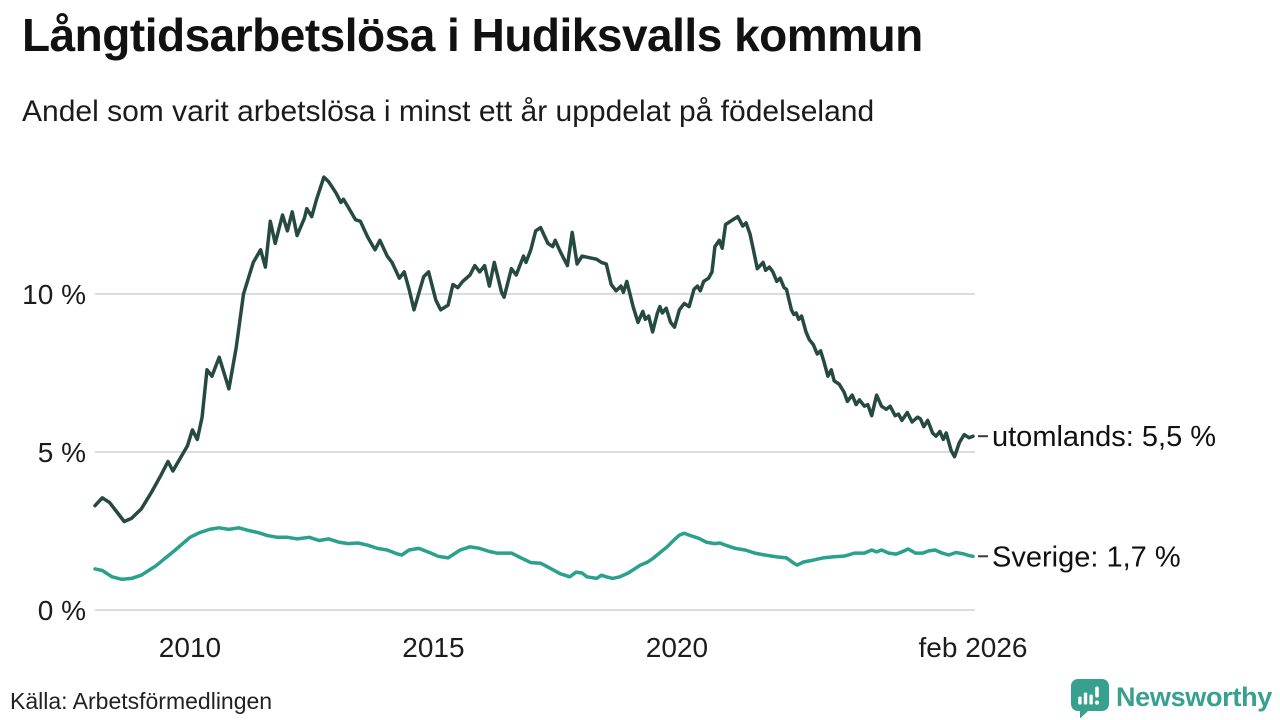 The image size is (1280, 720). I want to click on x-tick-label: 2015, so click(433, 647).